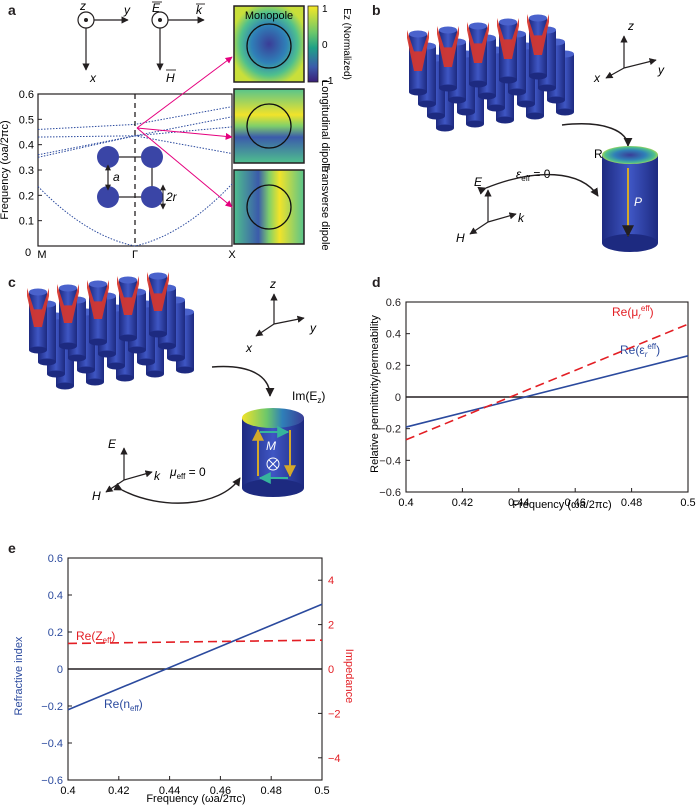 Image resolution: width=698 pixels, height=811 pixels. What do you see at coordinates (135, 118) in the screenshot?
I see `band-line` at bounding box center [135, 118].